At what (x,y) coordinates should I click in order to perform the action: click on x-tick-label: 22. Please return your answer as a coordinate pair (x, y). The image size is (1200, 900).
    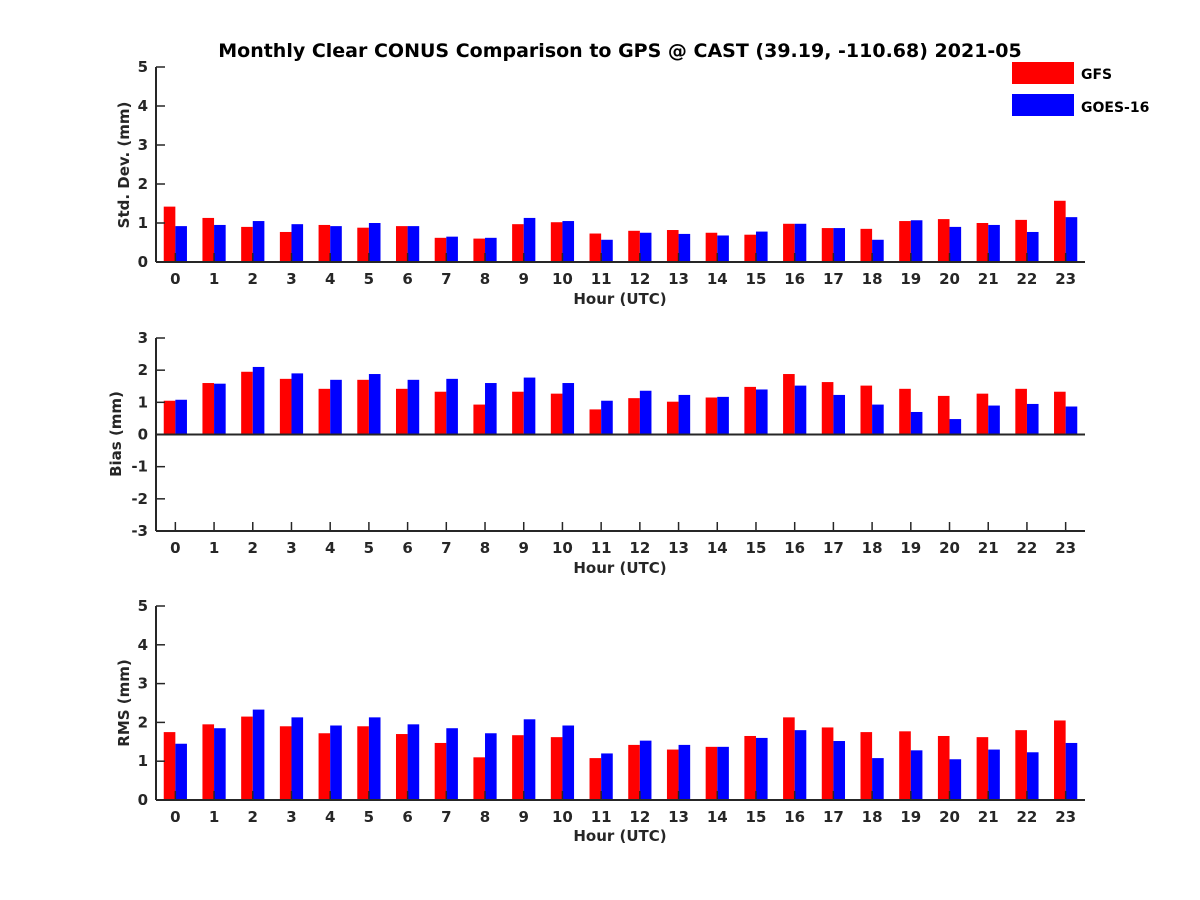
    Looking at the image, I should click on (1027, 817).